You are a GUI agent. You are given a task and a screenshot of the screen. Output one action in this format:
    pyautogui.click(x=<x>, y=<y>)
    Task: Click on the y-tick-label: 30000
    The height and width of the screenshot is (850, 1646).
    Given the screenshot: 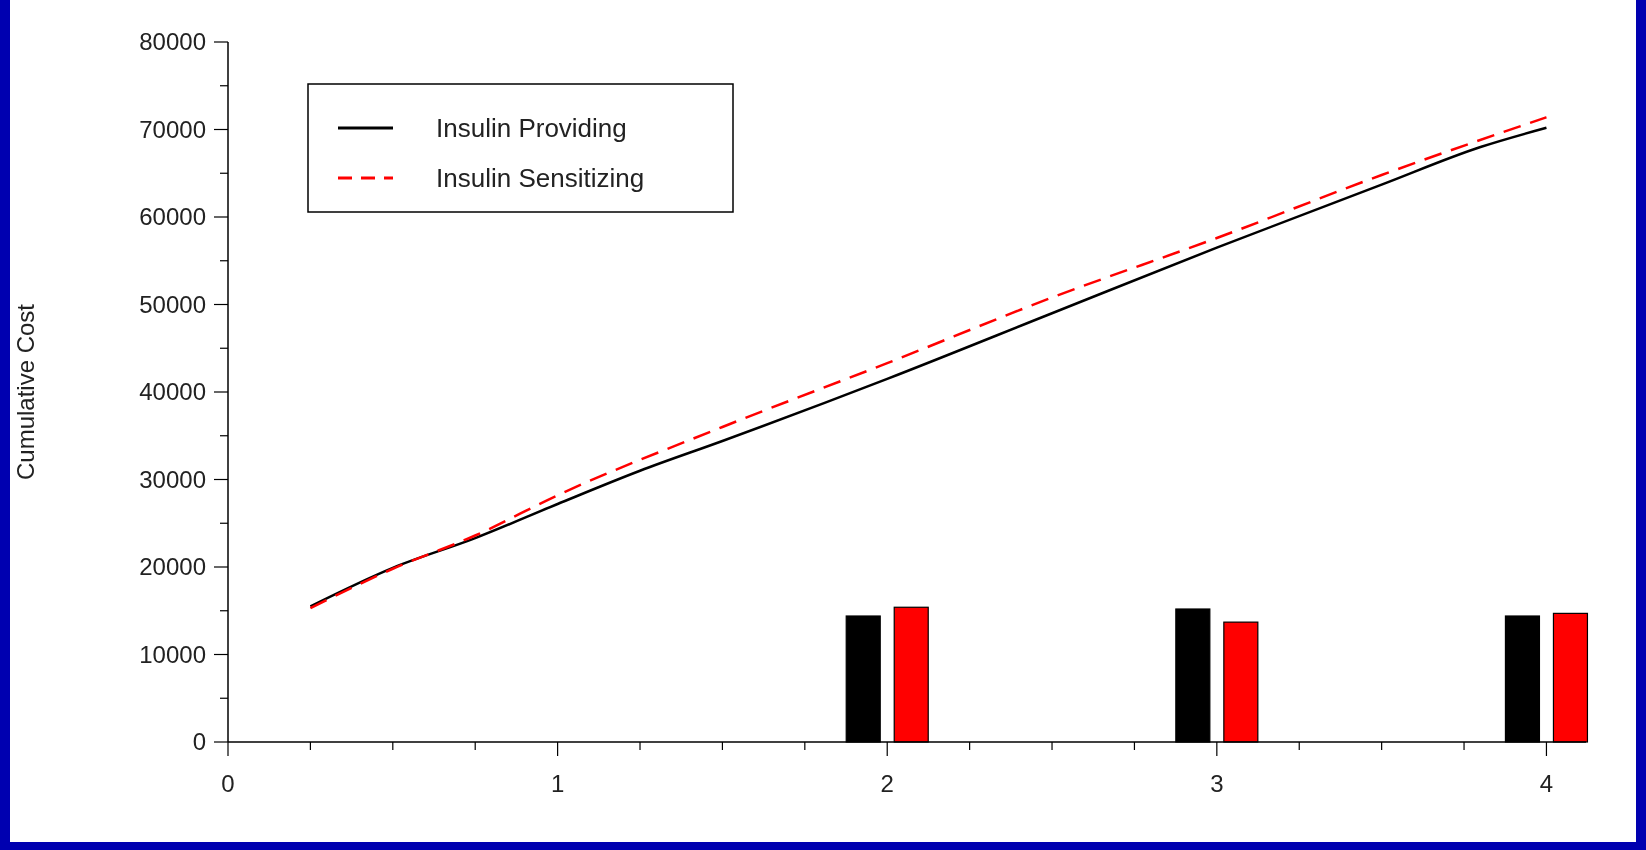 What is the action you would take?
    pyautogui.click(x=172, y=479)
    